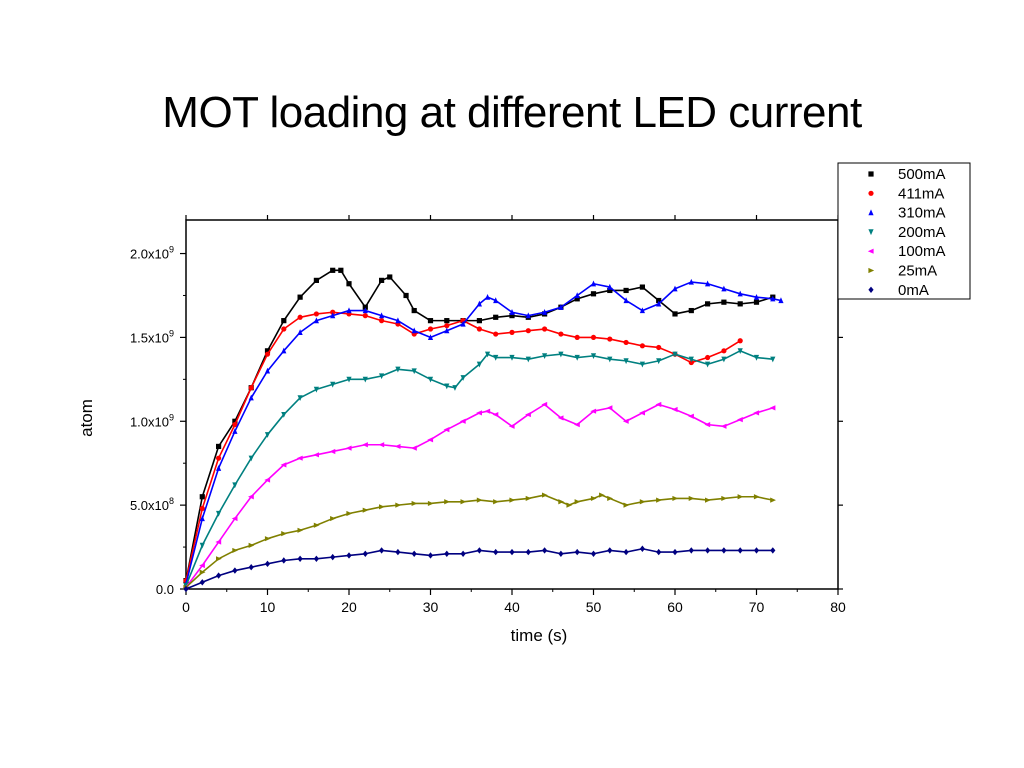 The height and width of the screenshot is (768, 1024). Describe the element at coordinates (922, 232) in the screenshot. I see `legend-label: 200mA` at that location.